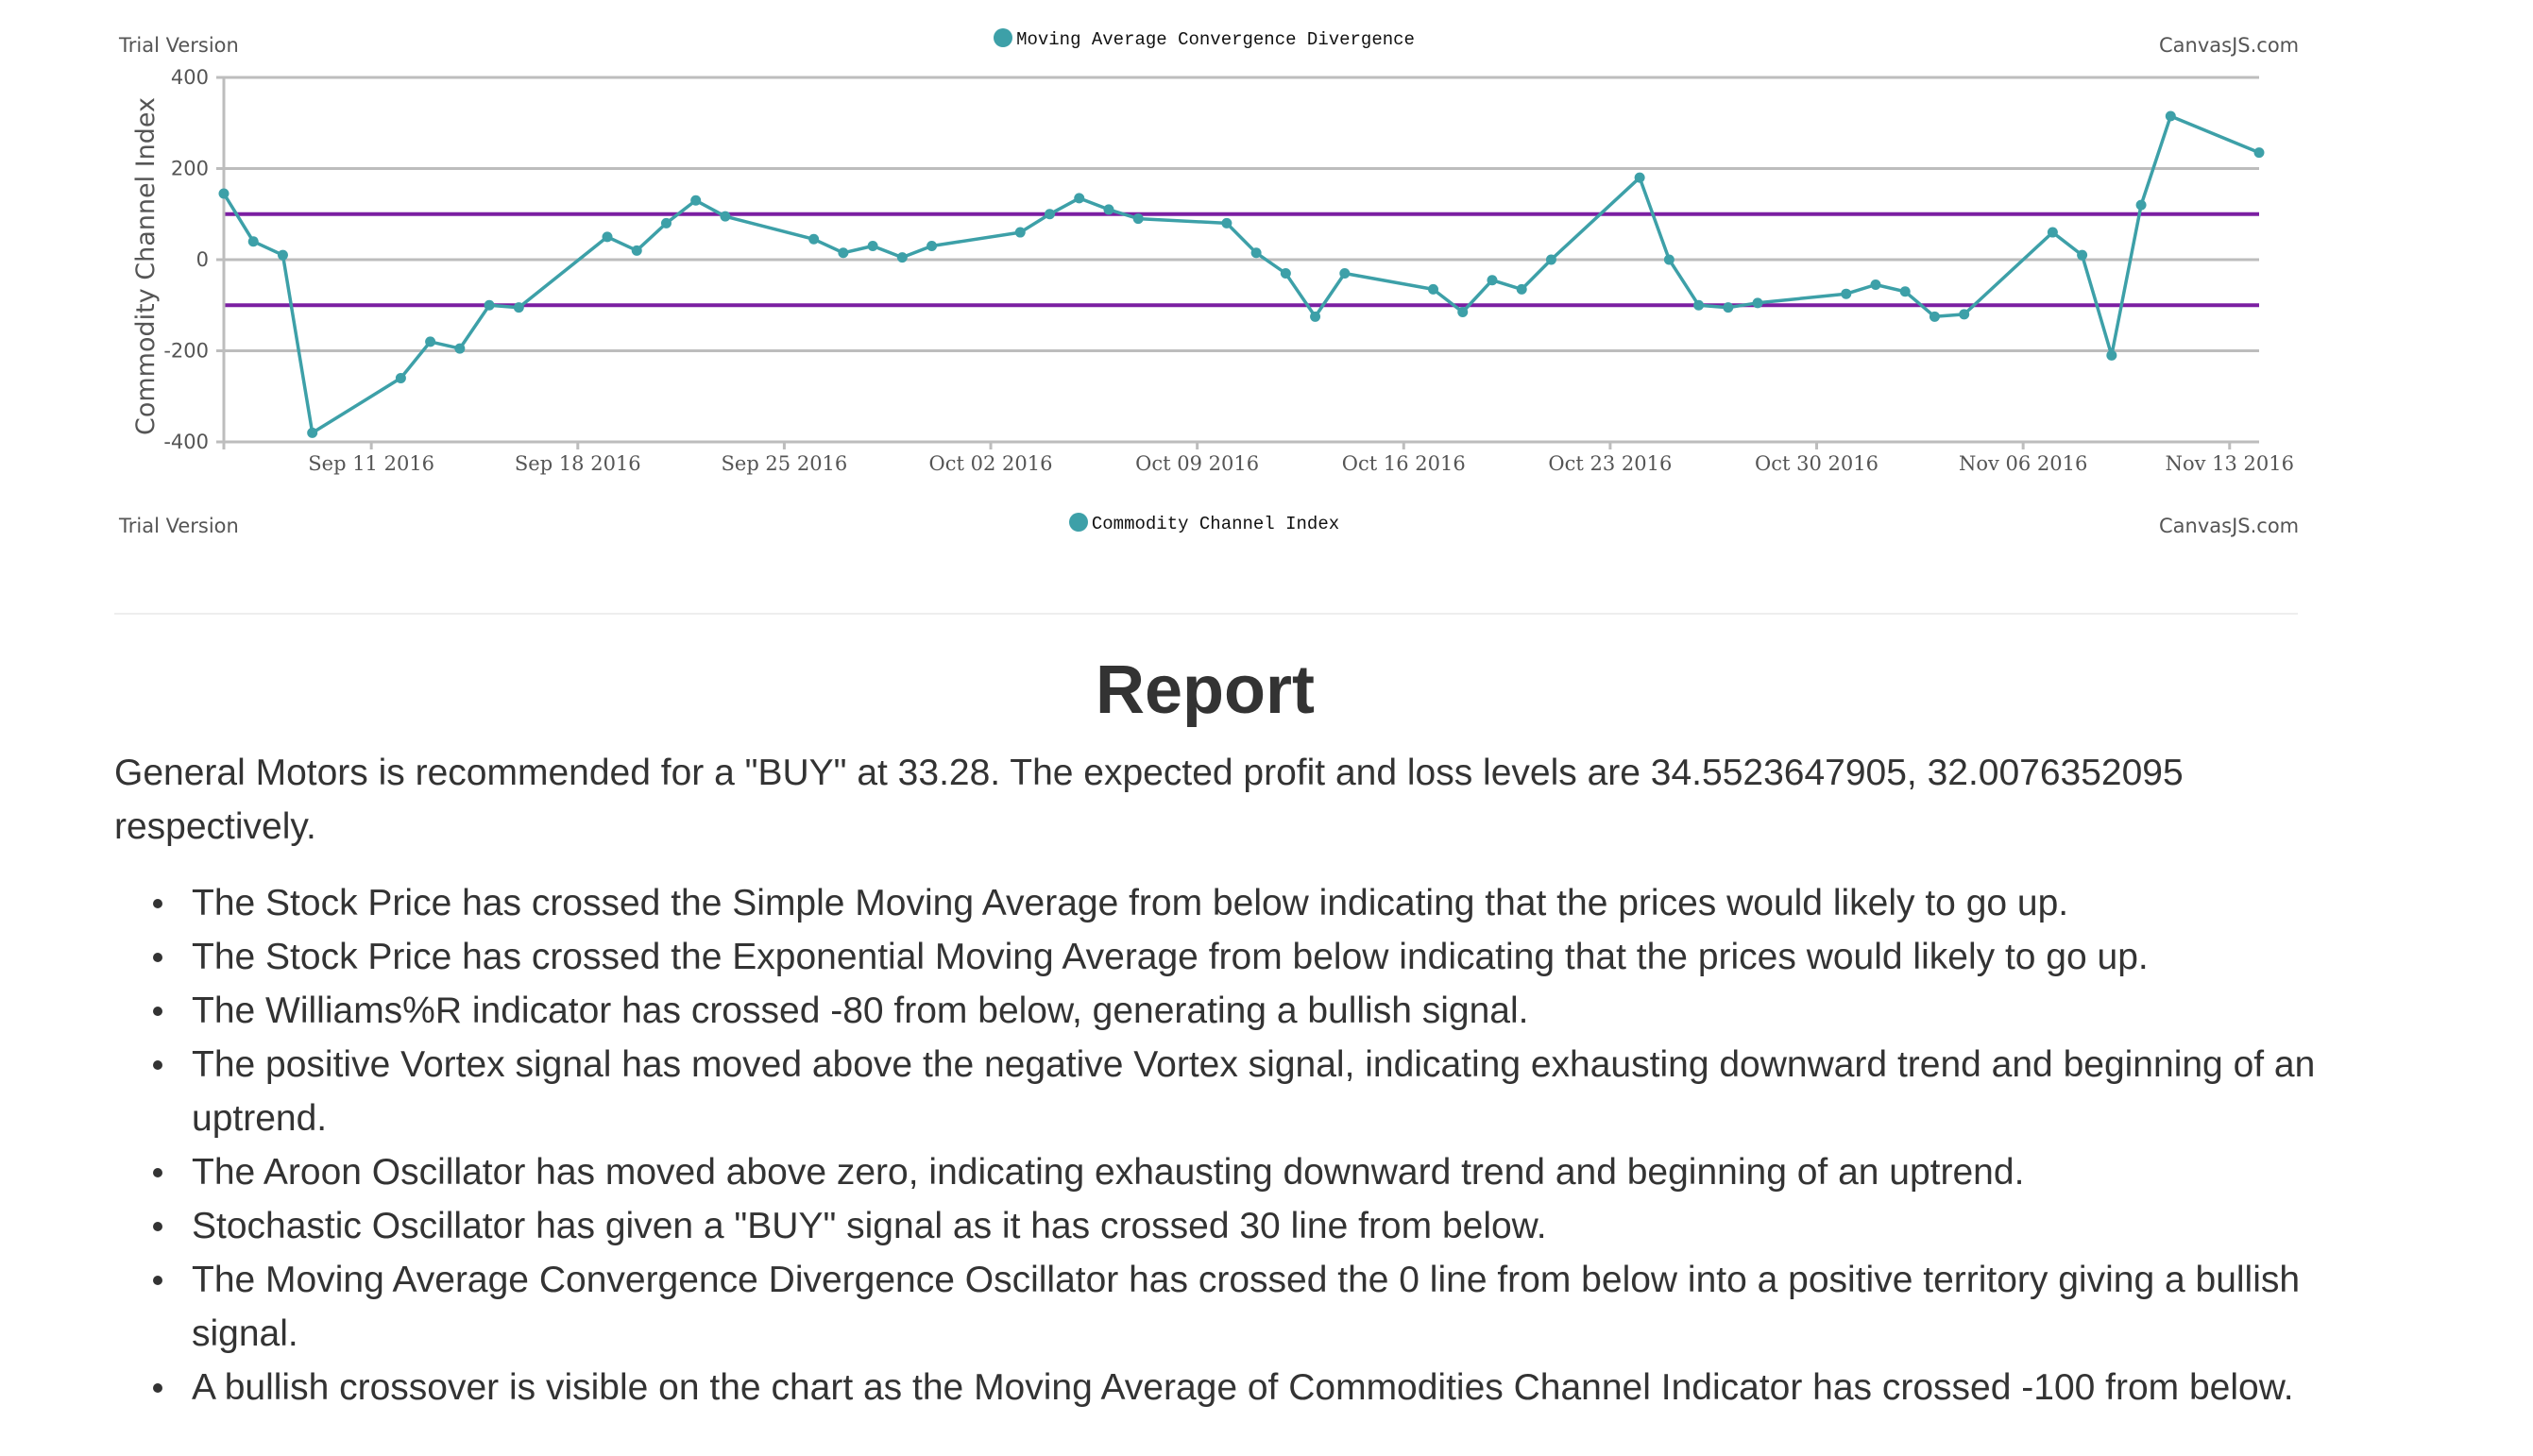 Image resolution: width=2533 pixels, height=1456 pixels. What do you see at coordinates (2023, 463) in the screenshot?
I see `x-tick-label: Nov 06 2016` at bounding box center [2023, 463].